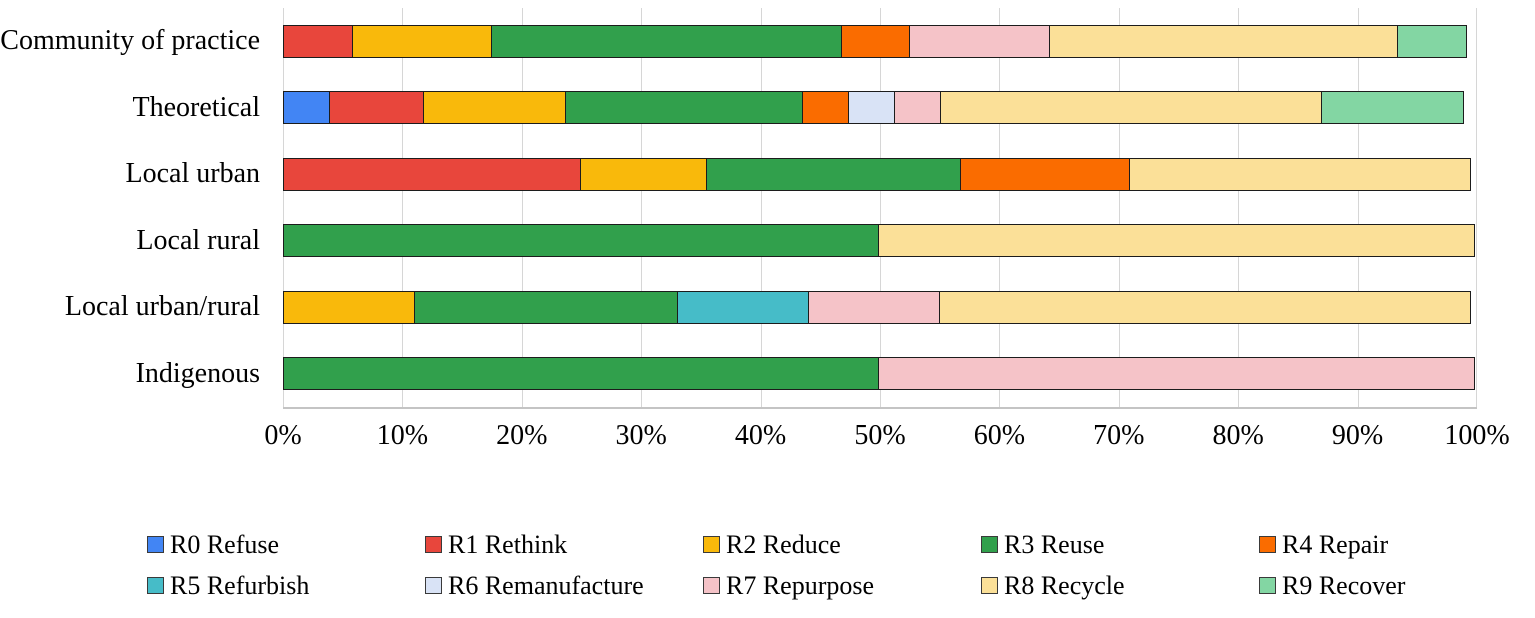 Image resolution: width=1535 pixels, height=618 pixels. I want to click on legend-item: R8 Recycle, so click(1120, 586).